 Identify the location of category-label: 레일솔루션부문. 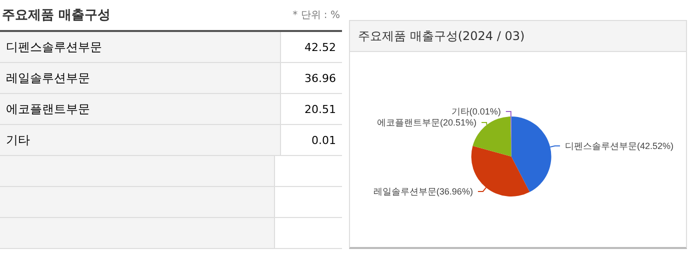
(140, 78).